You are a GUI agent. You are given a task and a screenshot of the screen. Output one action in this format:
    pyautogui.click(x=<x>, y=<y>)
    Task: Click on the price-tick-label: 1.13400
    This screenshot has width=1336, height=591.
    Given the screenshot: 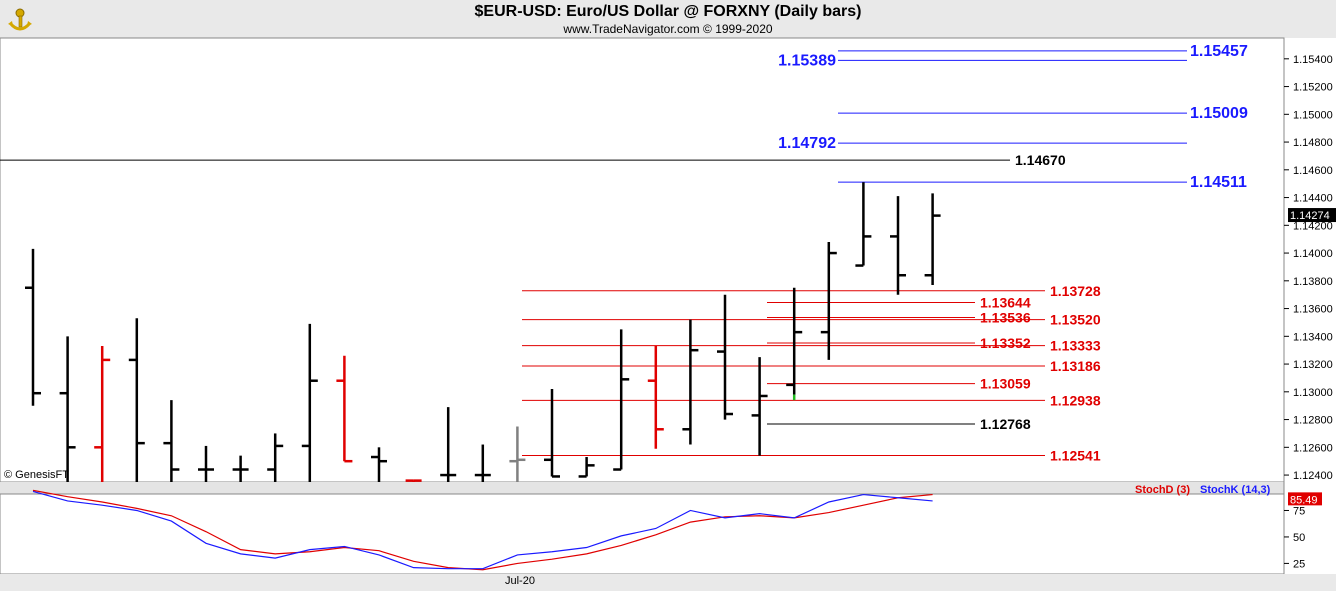 What is the action you would take?
    pyautogui.click(x=1313, y=337)
    